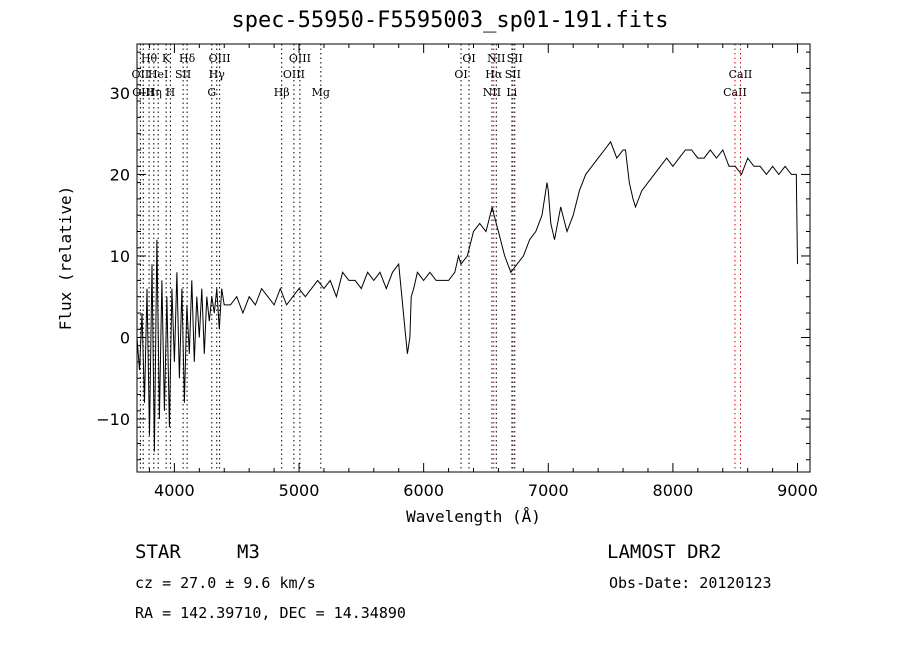 The image size is (900, 650). I want to click on line-marker-label: HeI, so click(158, 74).